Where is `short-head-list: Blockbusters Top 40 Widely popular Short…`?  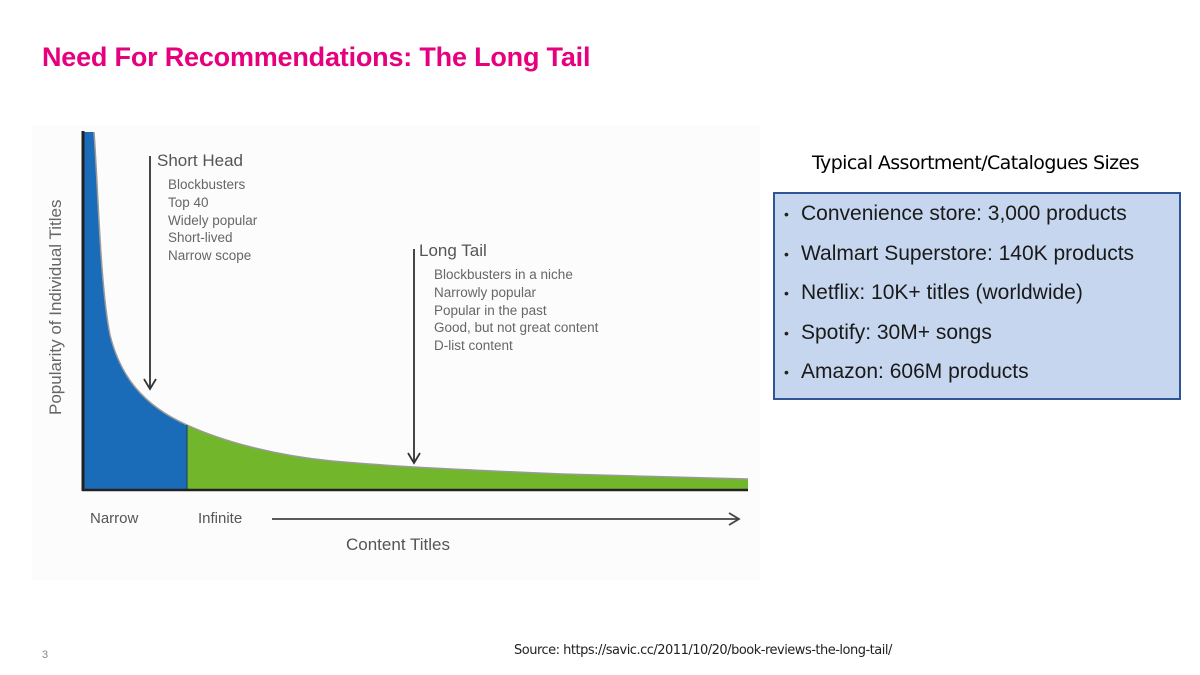
short-head-list: Blockbusters Top 40 Widely popular Short… is located at coordinates (212, 220).